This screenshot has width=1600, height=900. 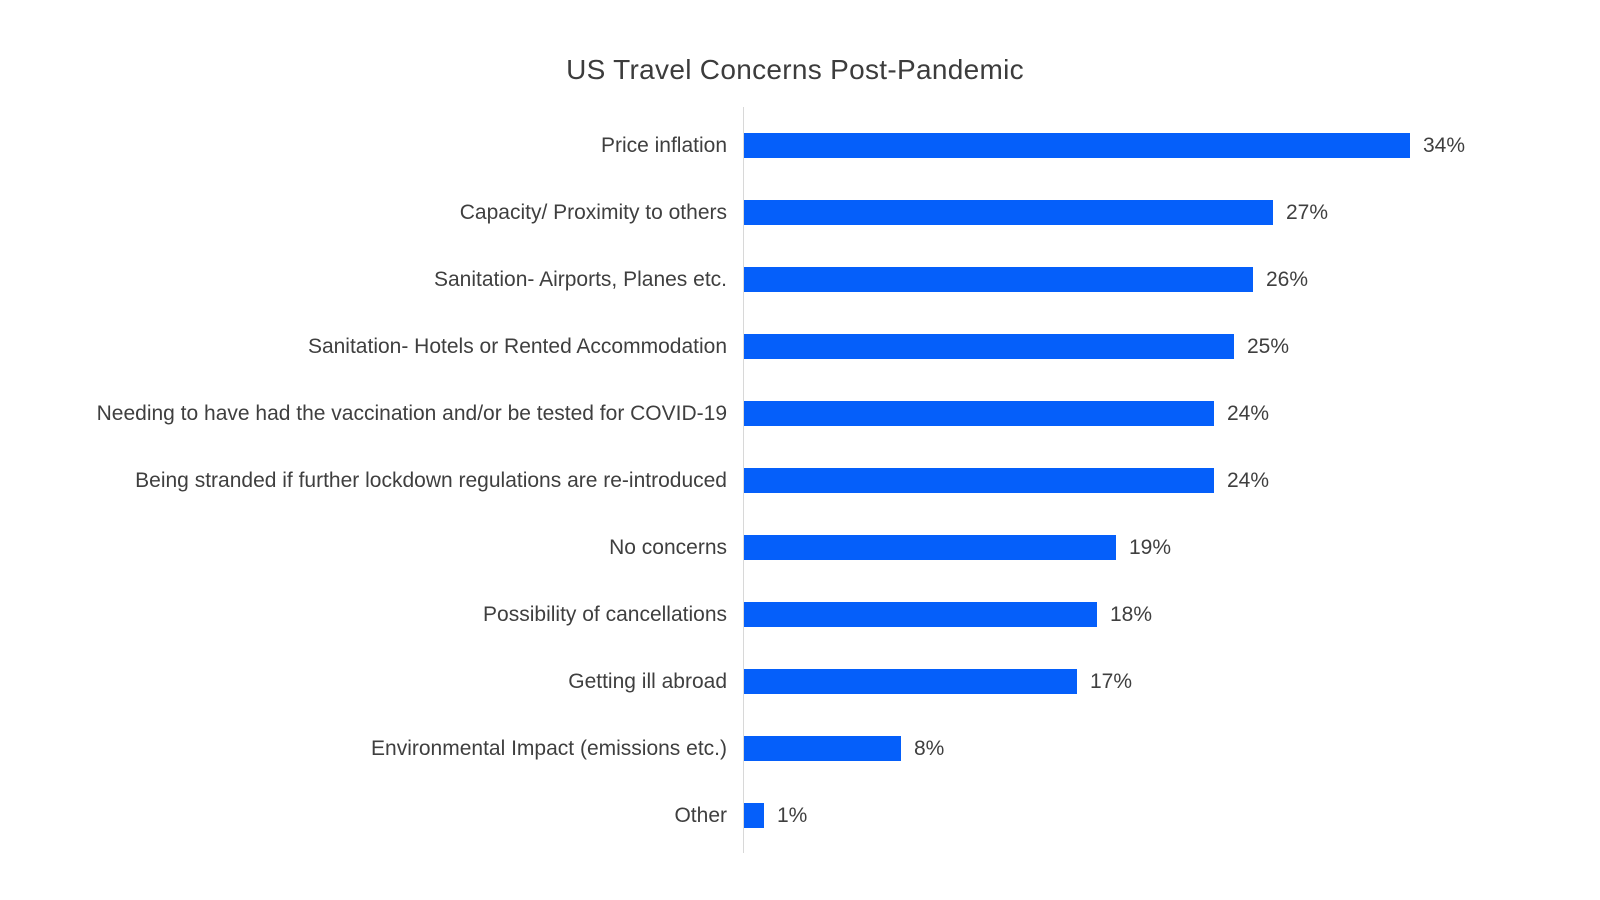 I want to click on chart-row: Capacity/ Proximity to others 27%, so click(x=800, y=212).